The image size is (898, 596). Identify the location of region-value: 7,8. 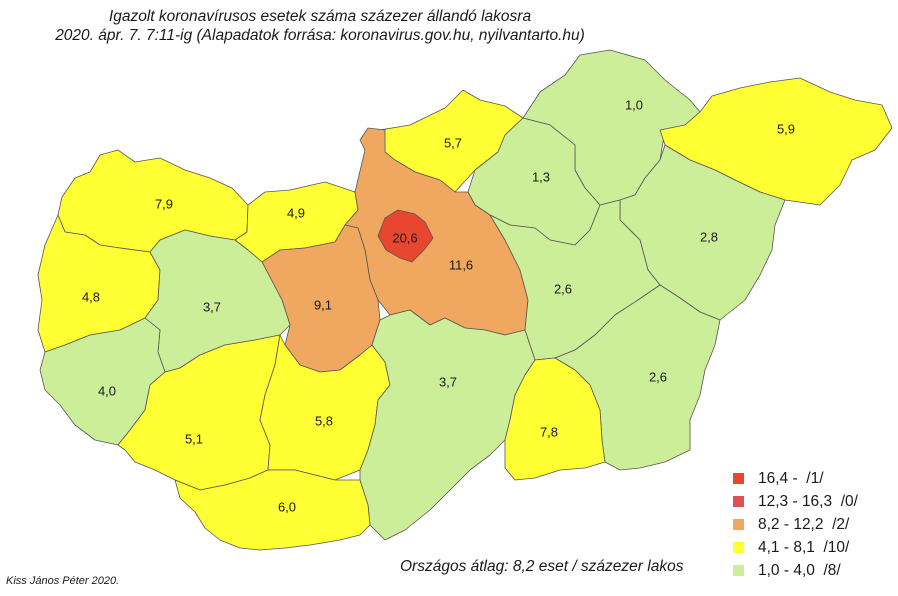
(549, 431).